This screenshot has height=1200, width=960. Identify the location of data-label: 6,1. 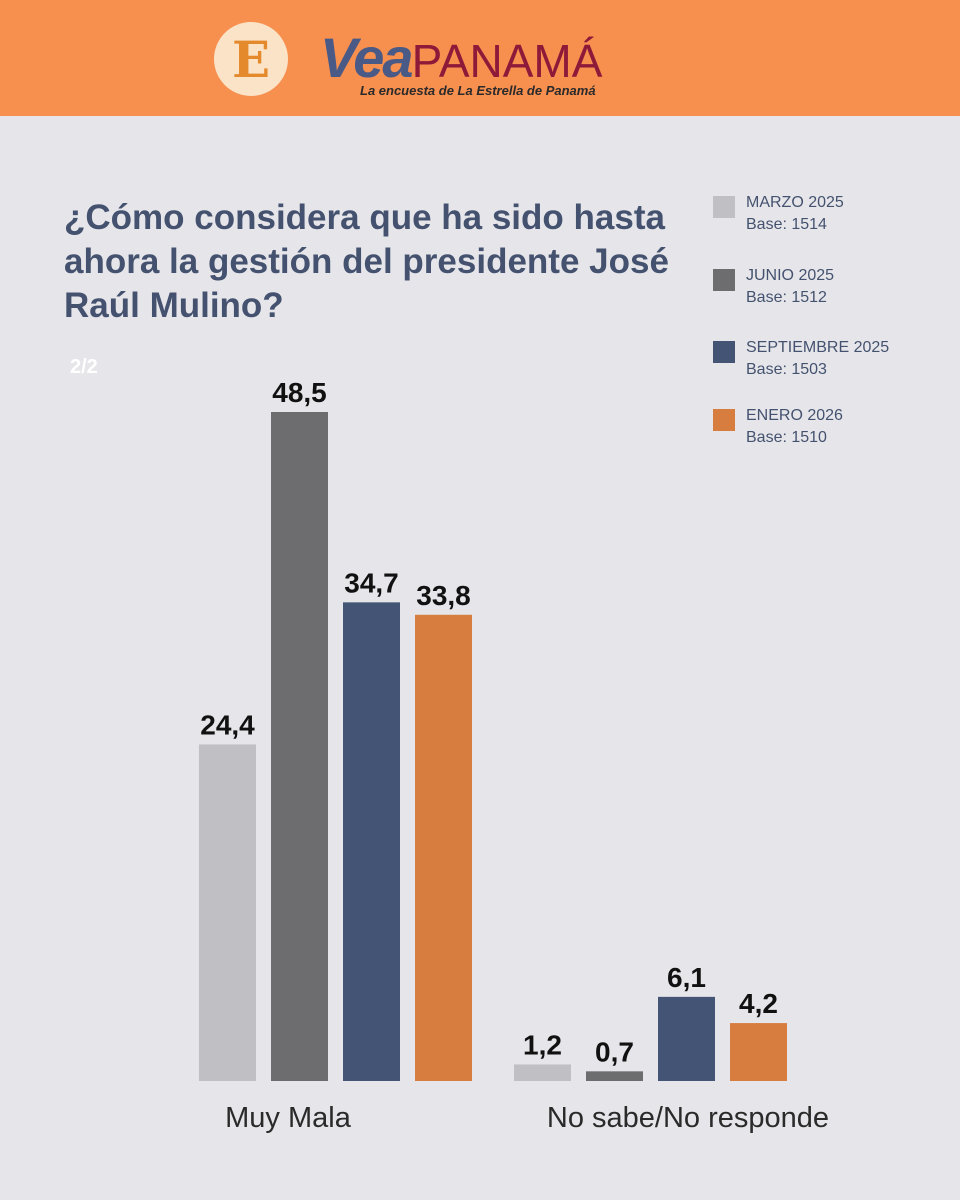
(686, 977).